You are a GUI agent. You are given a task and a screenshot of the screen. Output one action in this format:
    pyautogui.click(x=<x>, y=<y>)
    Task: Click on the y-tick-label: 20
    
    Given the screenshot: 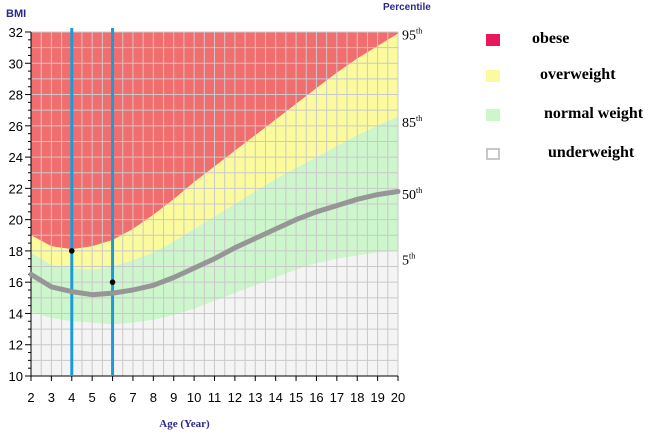 What is the action you would take?
    pyautogui.click(x=16, y=220)
    